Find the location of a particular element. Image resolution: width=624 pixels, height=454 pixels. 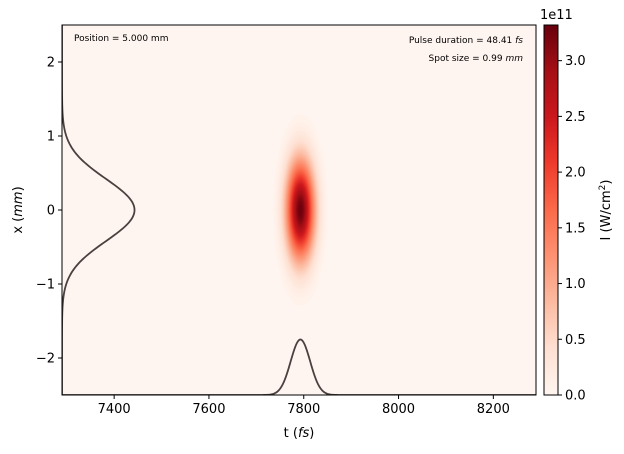

pulse-duration-annotation: Pulse duration = 48.41 fs is located at coordinates (466, 41).